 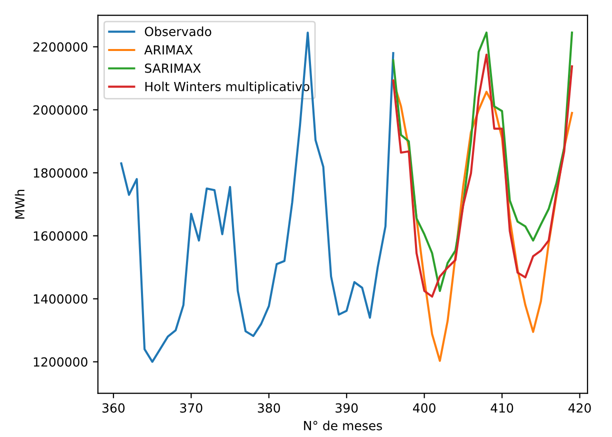 What do you see at coordinates (19, 204) in the screenshot?
I see `y-axis-title: MWh` at bounding box center [19, 204].